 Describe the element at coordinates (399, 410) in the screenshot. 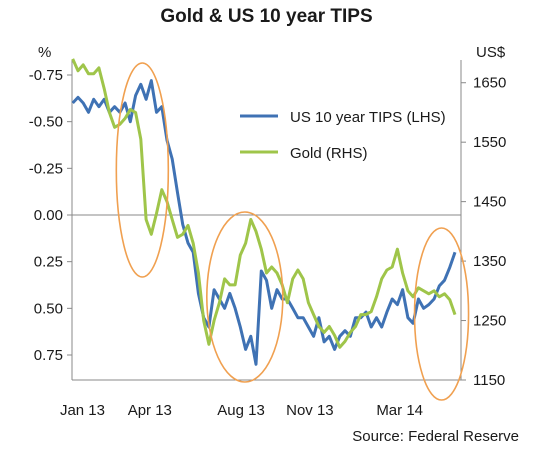

I see `x-tick-label: Mar 14` at that location.